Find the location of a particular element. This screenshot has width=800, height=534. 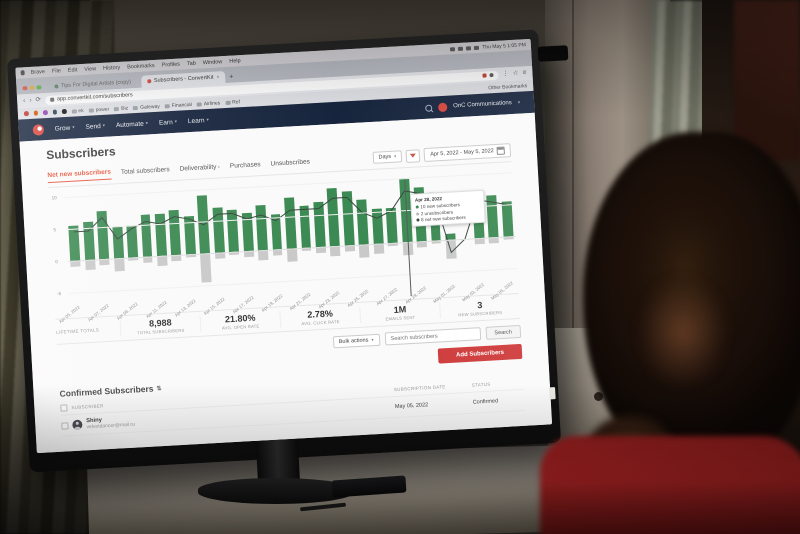

bookmark-label: Ref is located at coordinates (236, 102).